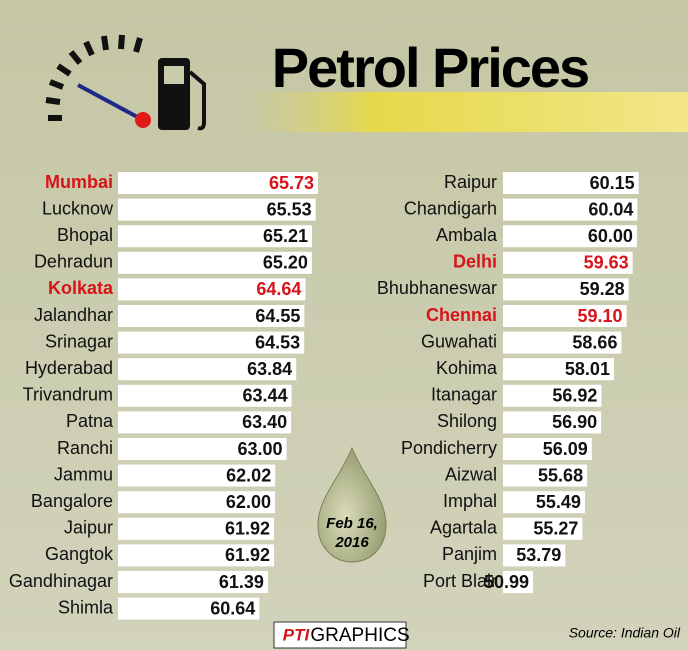  What do you see at coordinates (461, 315) in the screenshot?
I see `city-label: Chennai` at bounding box center [461, 315].